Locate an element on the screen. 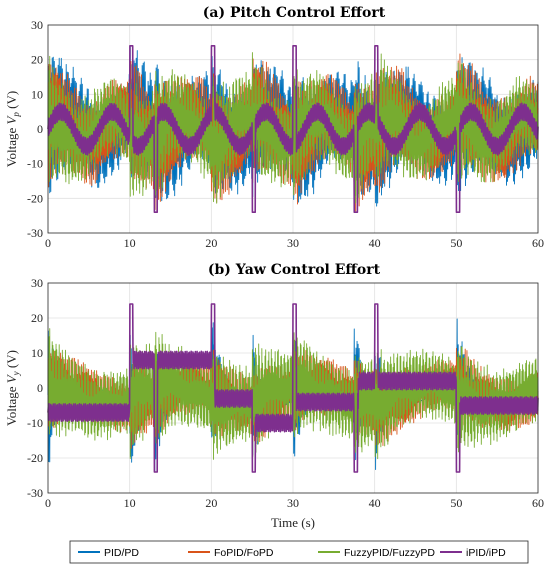 The width and height of the screenshot is (550, 566). x-axis-label: Time (s) is located at coordinates (293, 522).